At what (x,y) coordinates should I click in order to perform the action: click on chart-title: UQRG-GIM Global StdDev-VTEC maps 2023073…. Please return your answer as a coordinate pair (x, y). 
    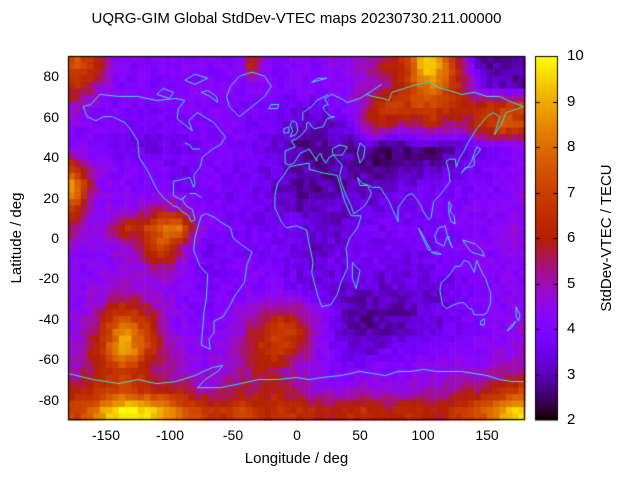
    Looking at the image, I should click on (296, 18).